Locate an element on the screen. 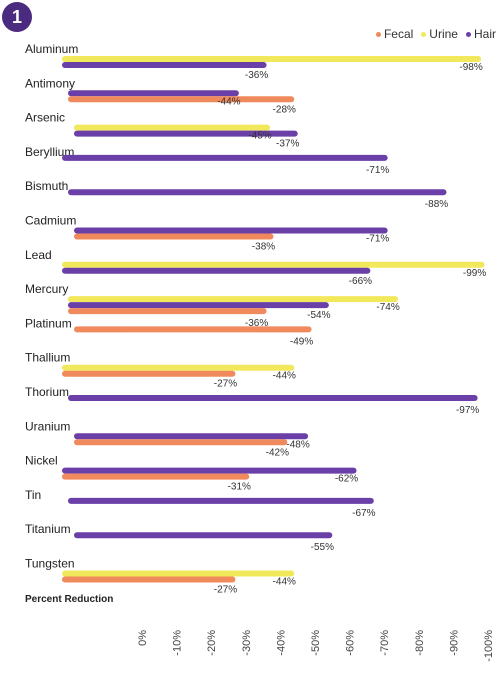  legend-item-hair: Hair is located at coordinates (480, 34).